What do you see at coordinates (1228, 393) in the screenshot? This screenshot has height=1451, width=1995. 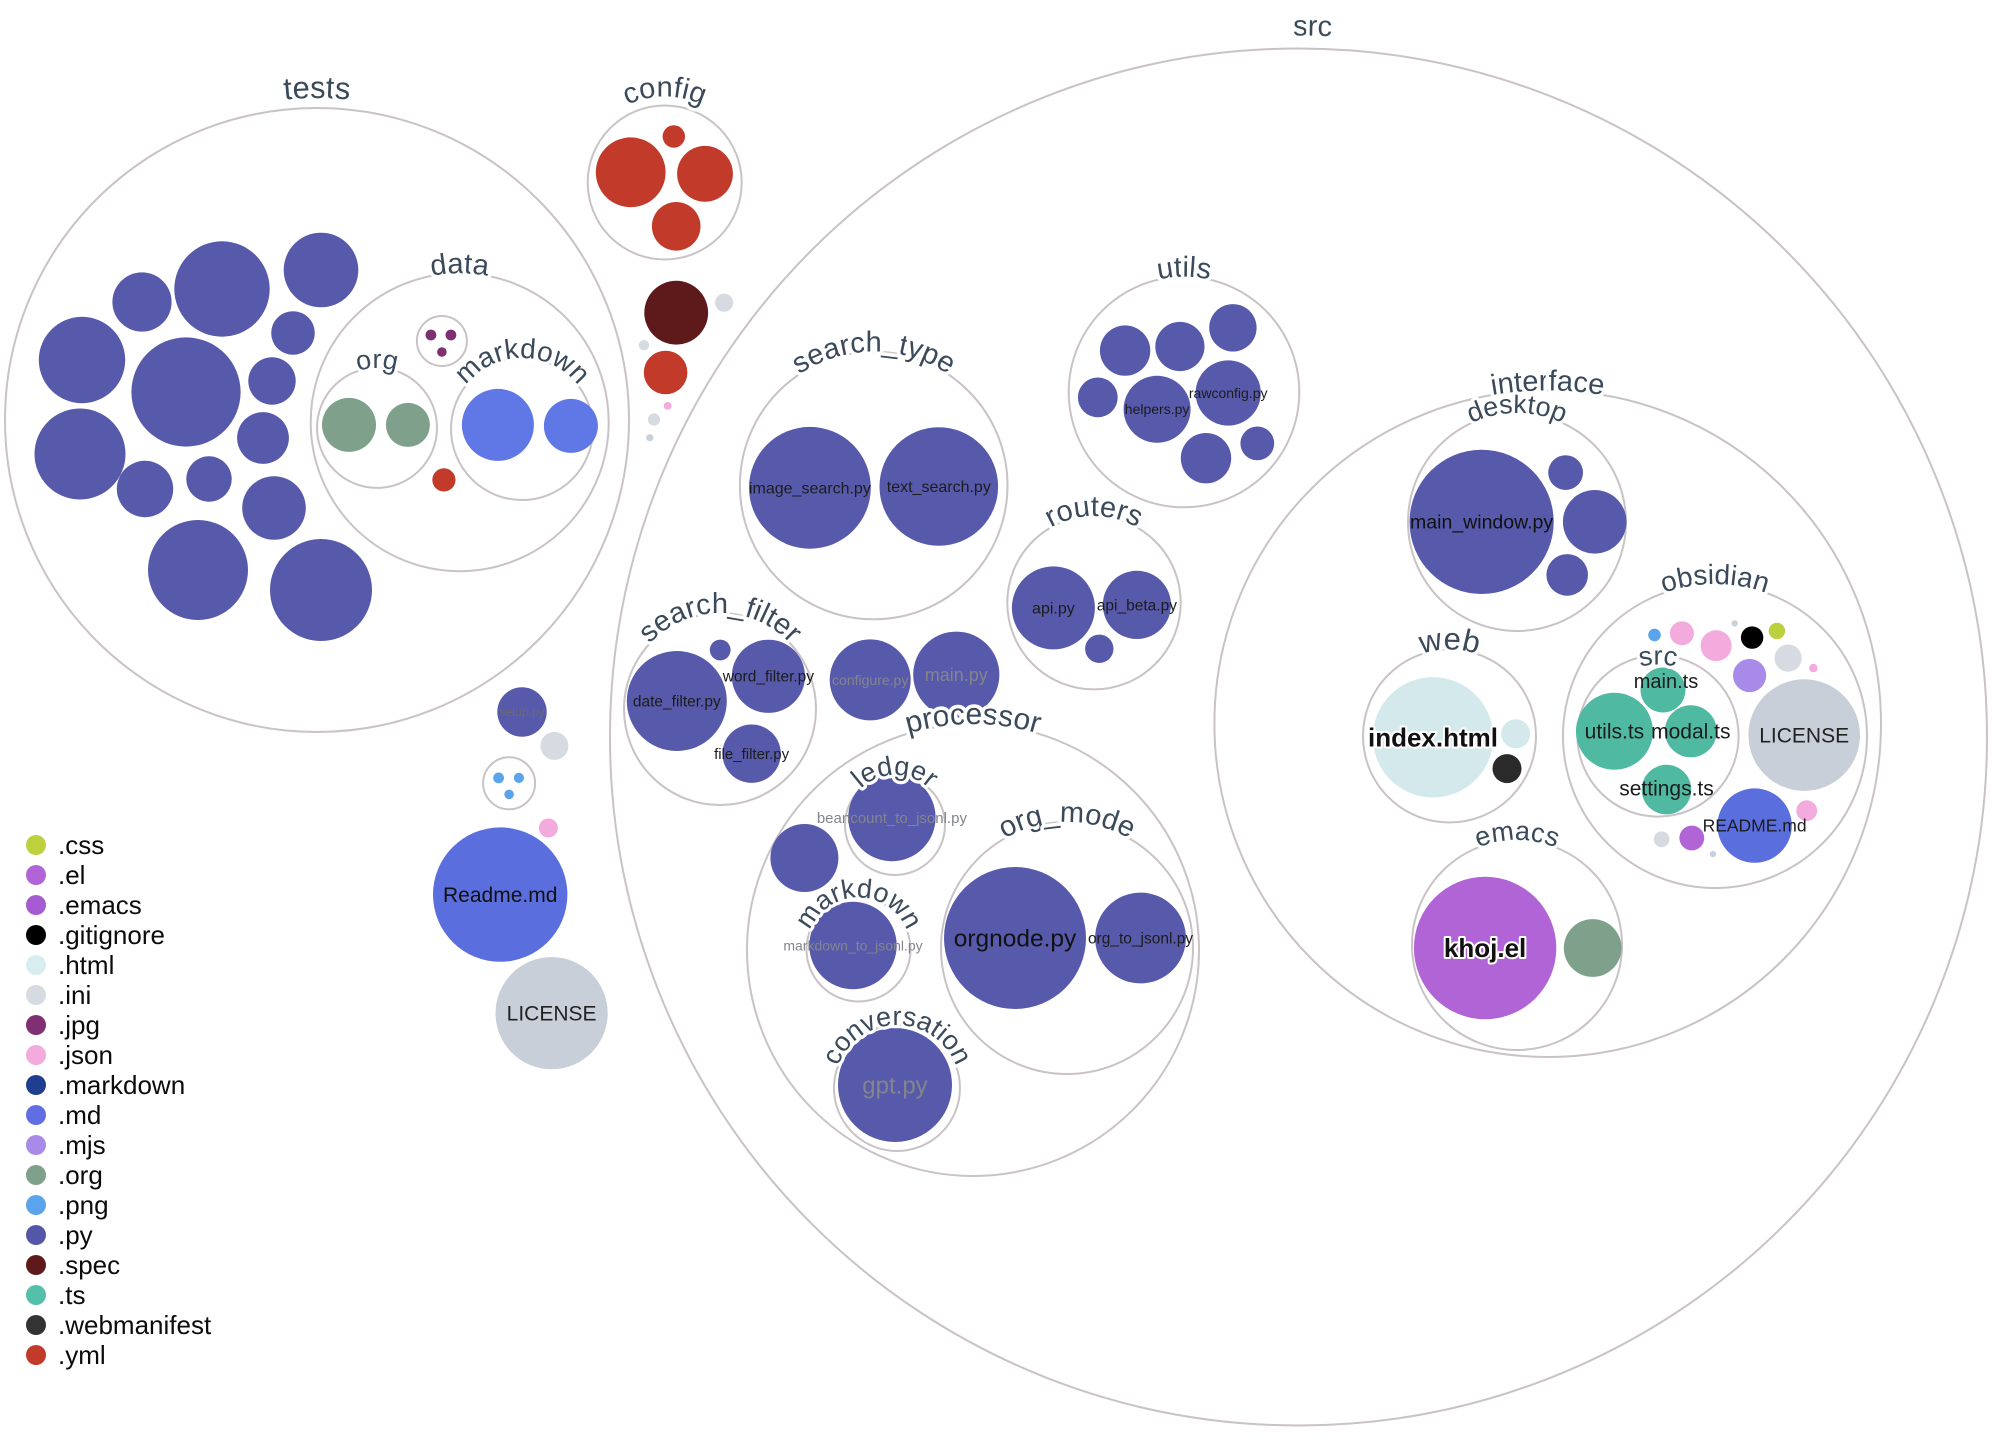 I see `svg-text: rawconfig.py` at bounding box center [1228, 393].